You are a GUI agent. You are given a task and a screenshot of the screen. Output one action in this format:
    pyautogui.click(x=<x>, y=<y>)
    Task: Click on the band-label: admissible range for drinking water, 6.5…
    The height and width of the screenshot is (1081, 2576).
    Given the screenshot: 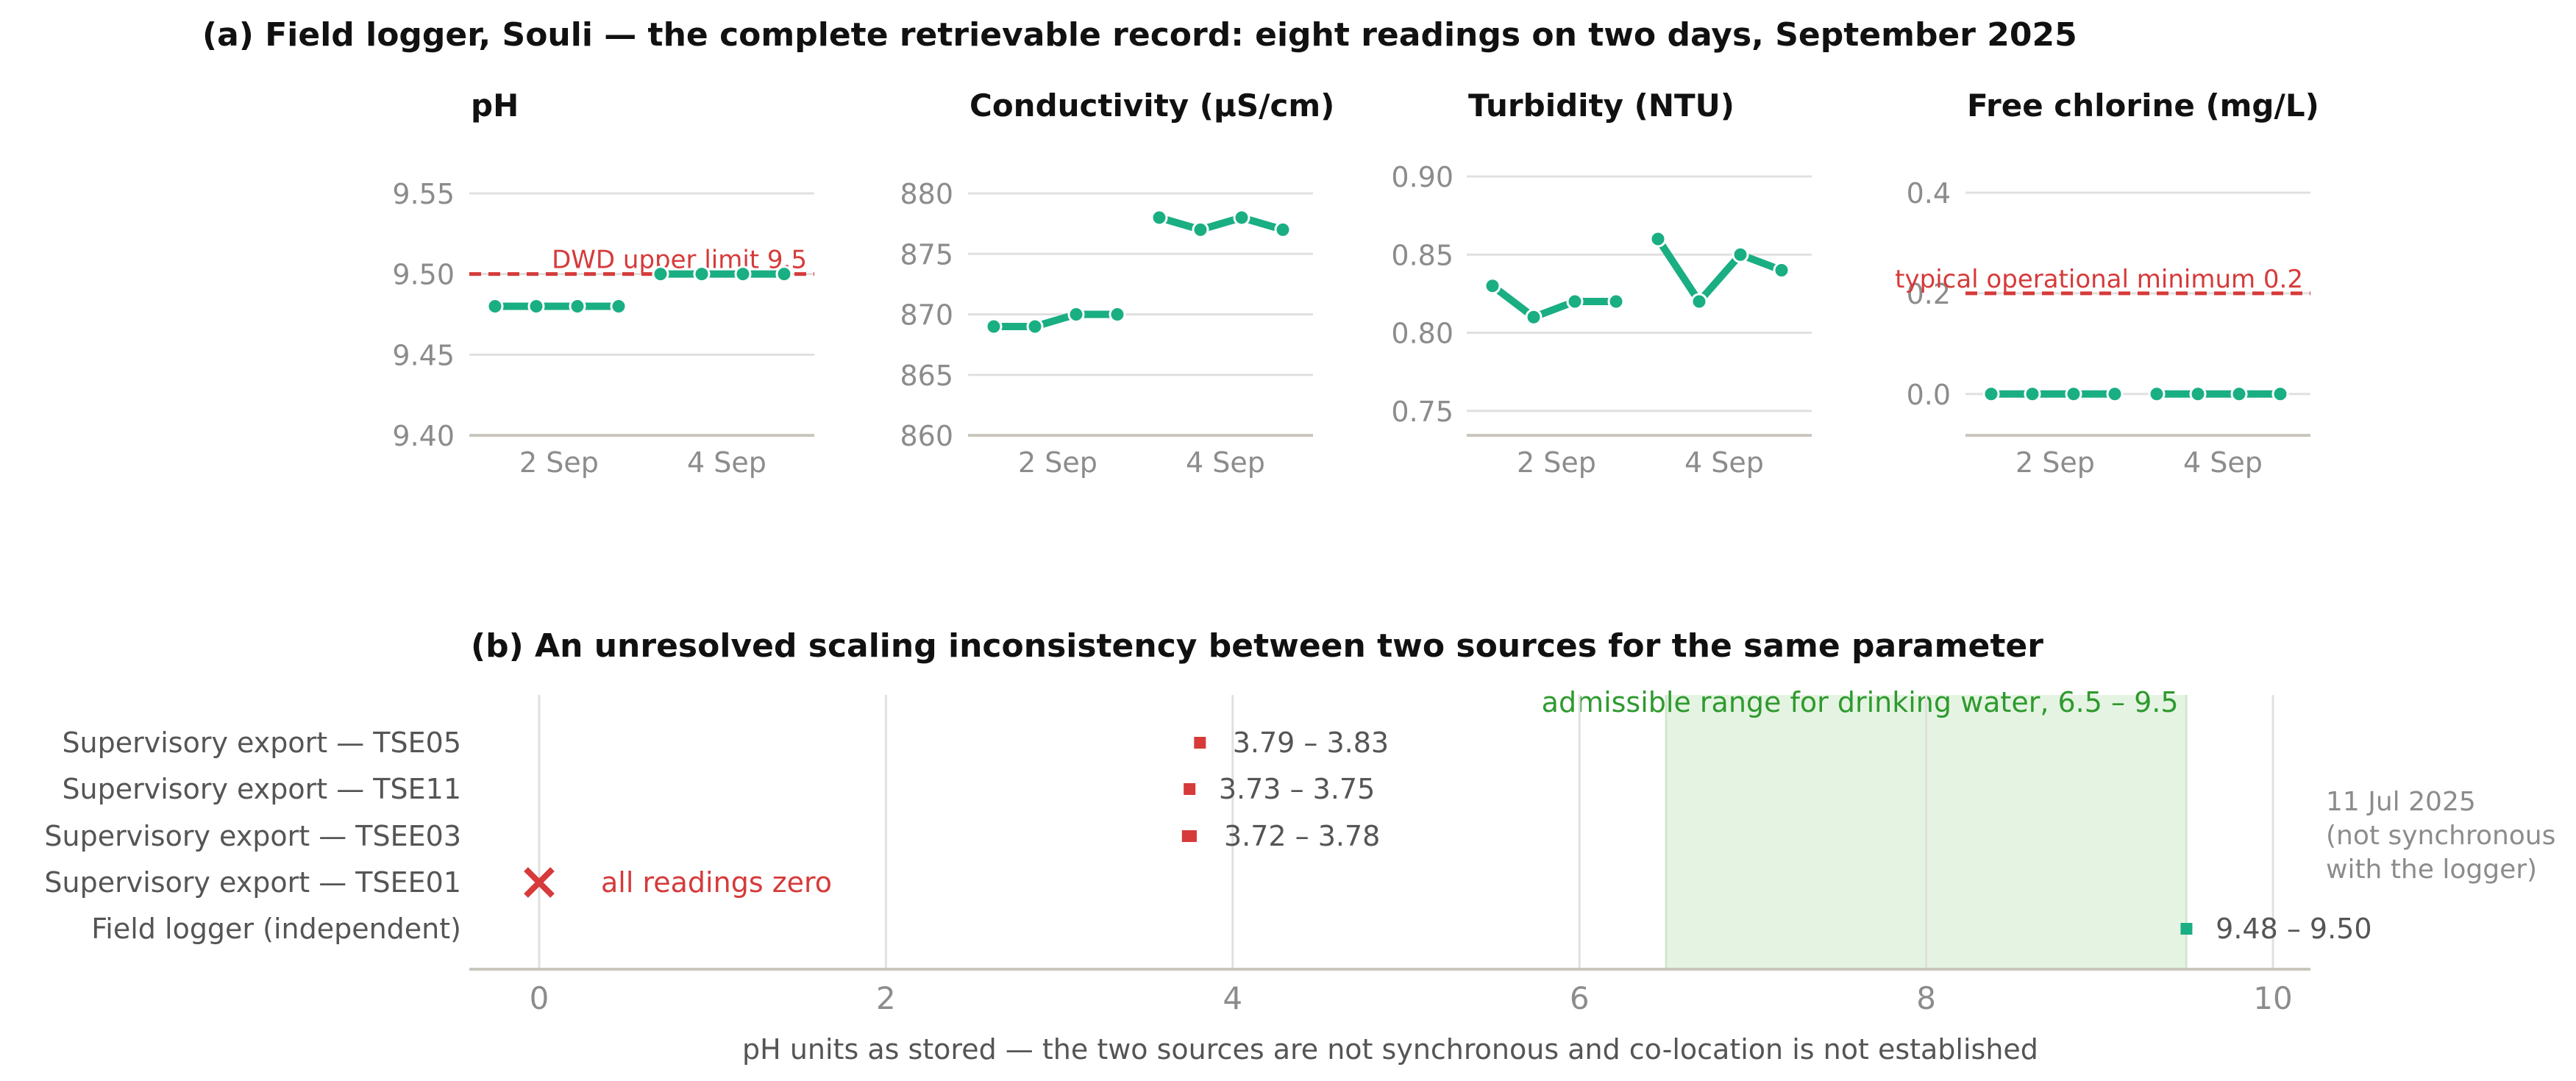 What is the action you would take?
    pyautogui.click(x=1860, y=702)
    